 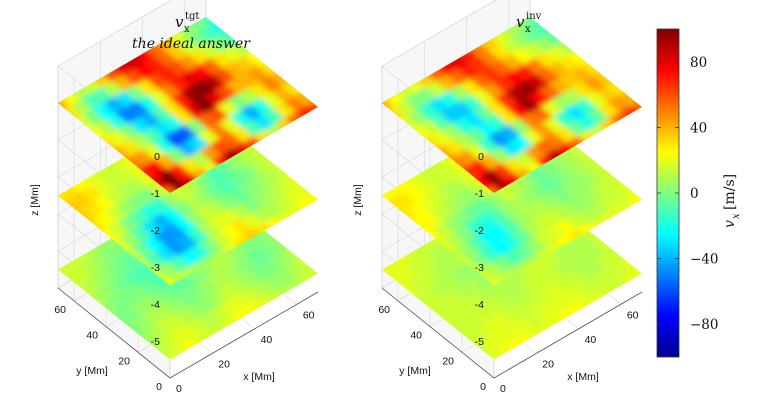 What do you see at coordinates (187, 23) in the screenshot?
I see `panel-title: v tgt x` at bounding box center [187, 23].